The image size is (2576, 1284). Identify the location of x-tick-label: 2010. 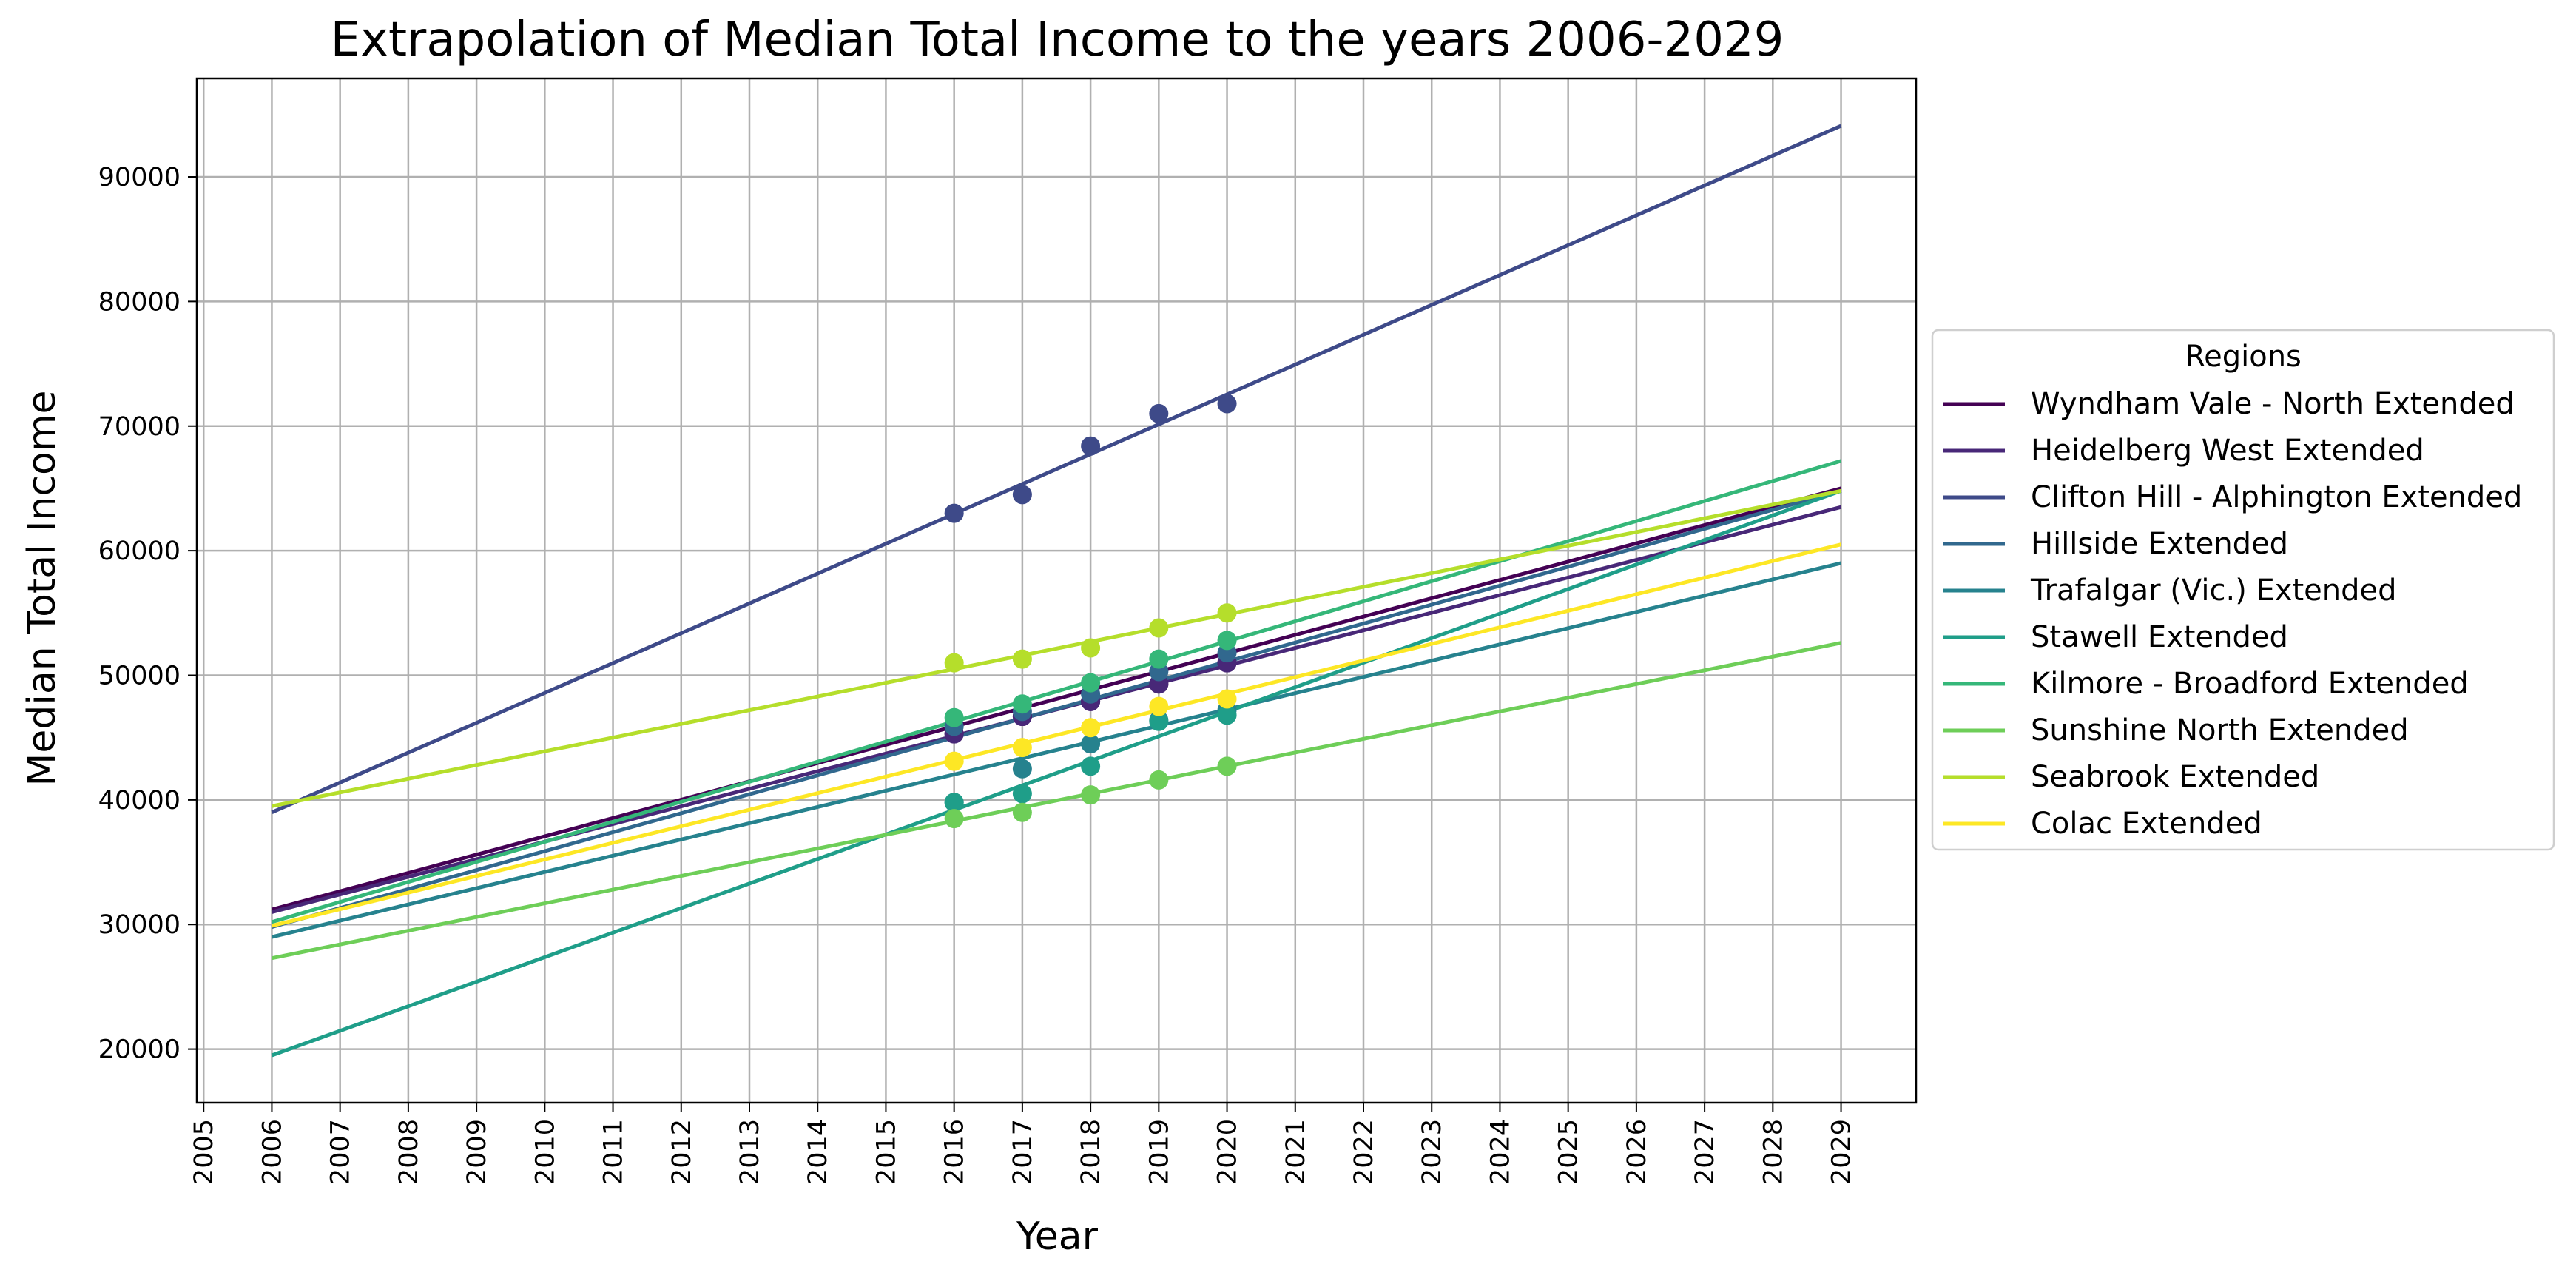
(545, 1152).